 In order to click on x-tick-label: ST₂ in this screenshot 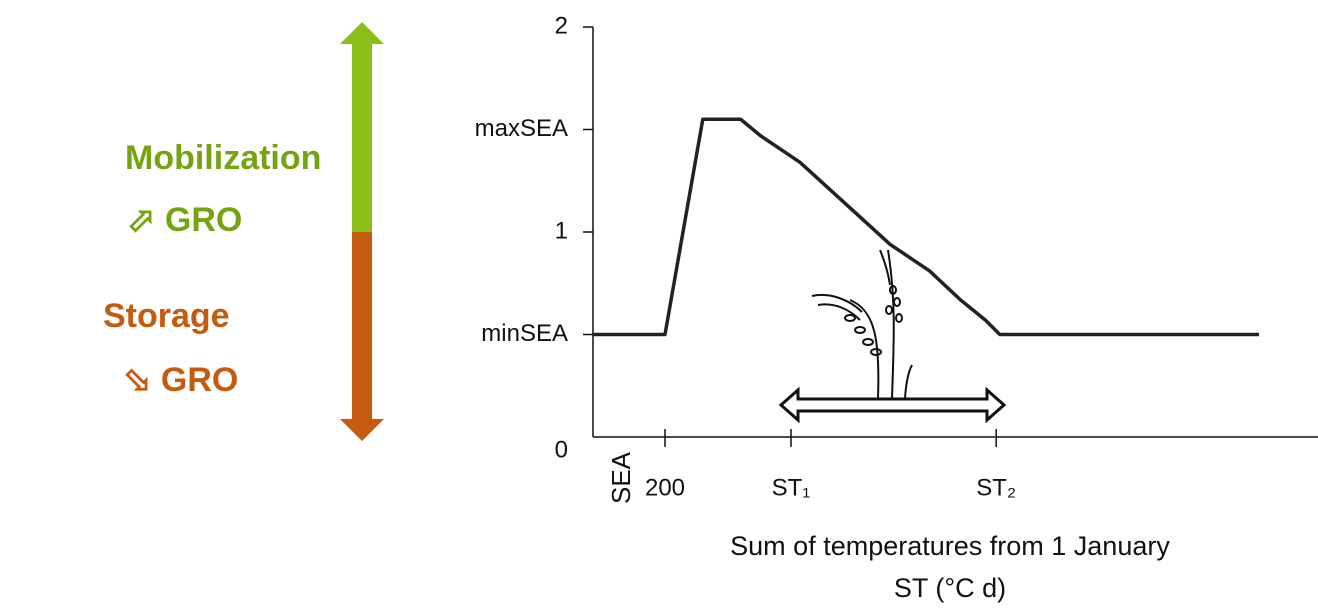, I will do `click(996, 487)`.